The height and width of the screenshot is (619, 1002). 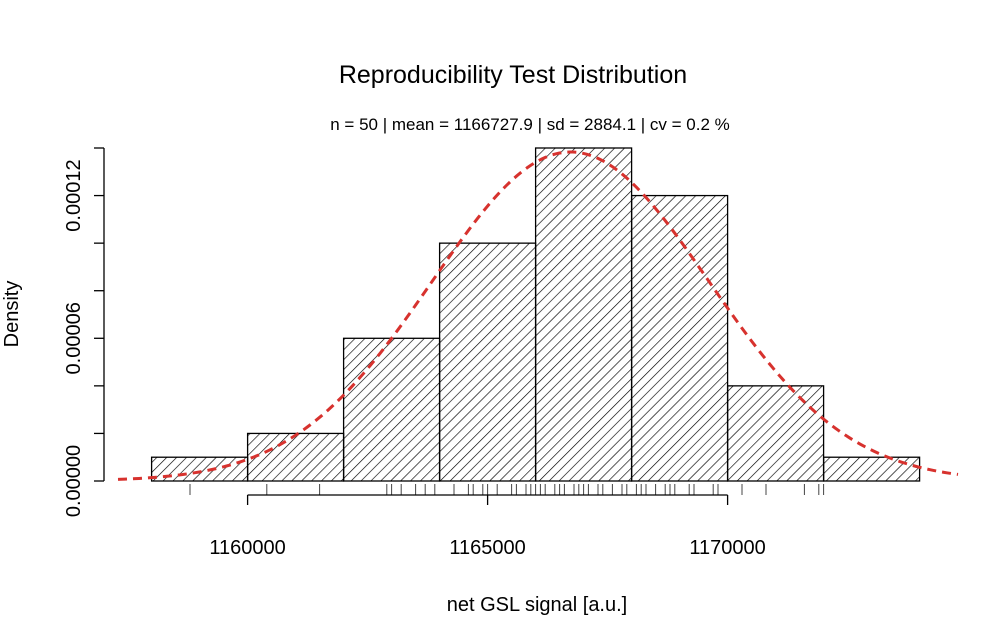 I want to click on x-axis-label: net GSL signal [a.u.], so click(x=537, y=605).